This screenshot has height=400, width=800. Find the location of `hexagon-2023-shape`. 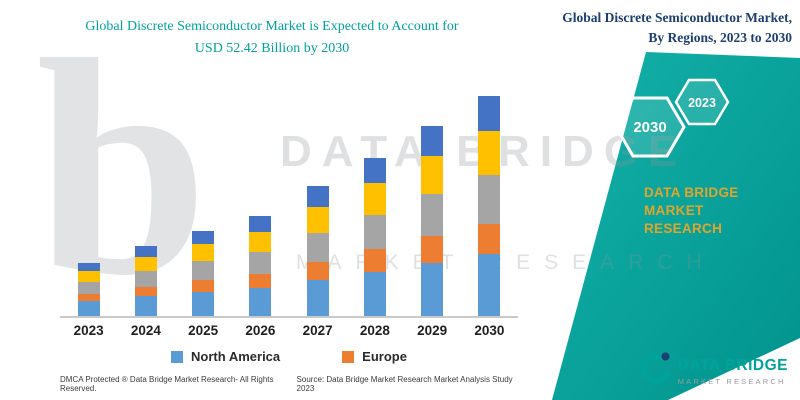

hexagon-2023-shape is located at coordinates (702, 102).